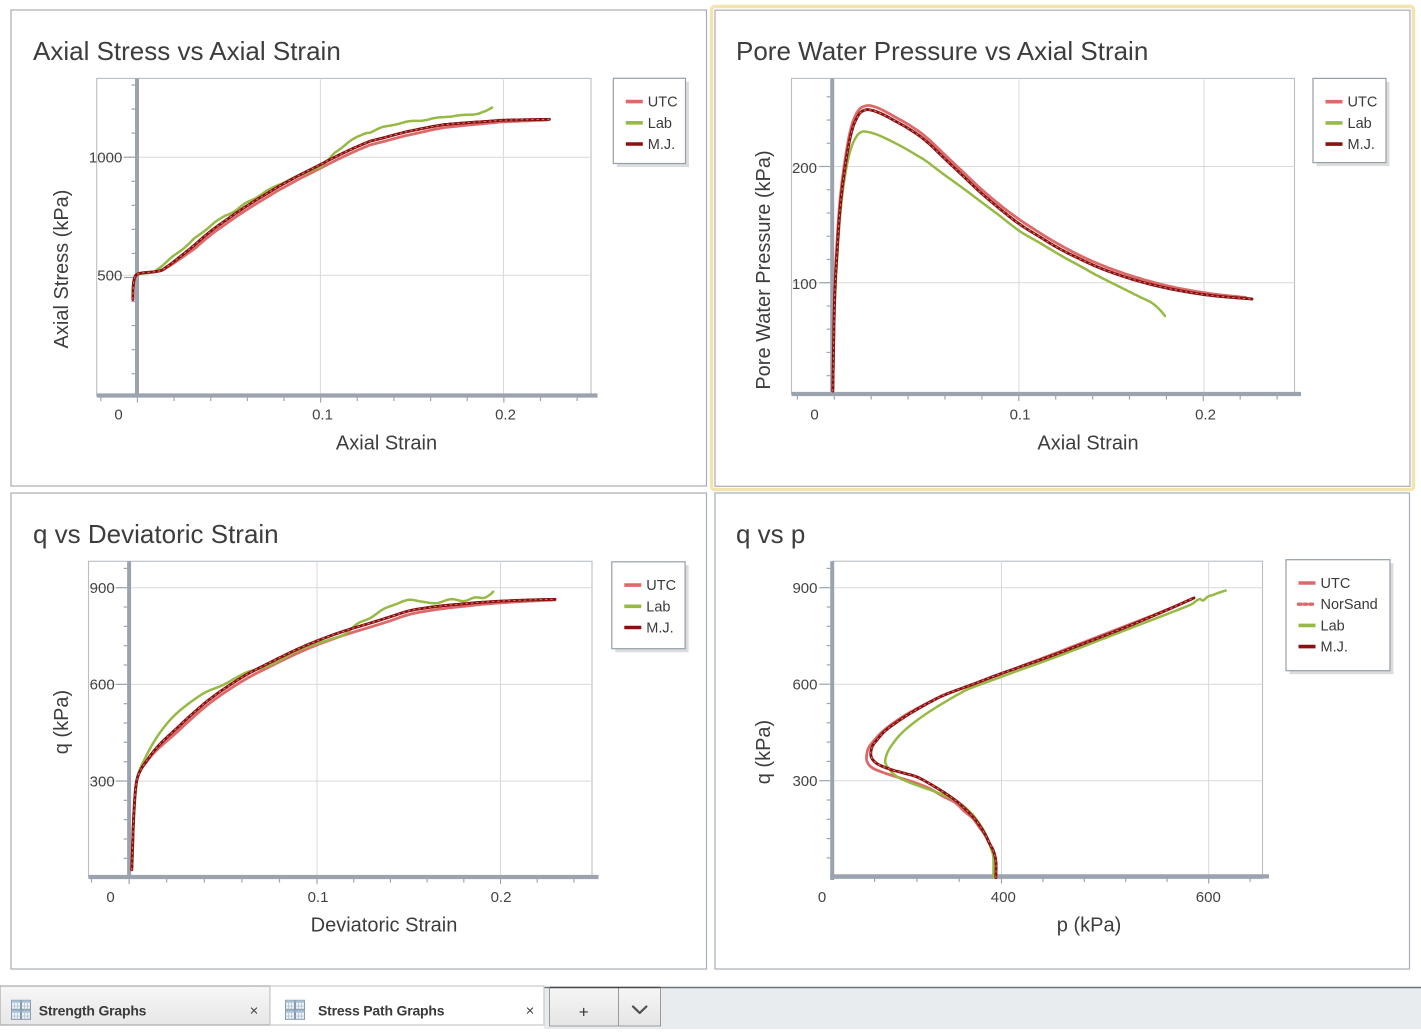 The height and width of the screenshot is (1034, 1421). Describe the element at coordinates (381, 1011) in the screenshot. I see `svg-text: Stress Path Graphs` at that location.